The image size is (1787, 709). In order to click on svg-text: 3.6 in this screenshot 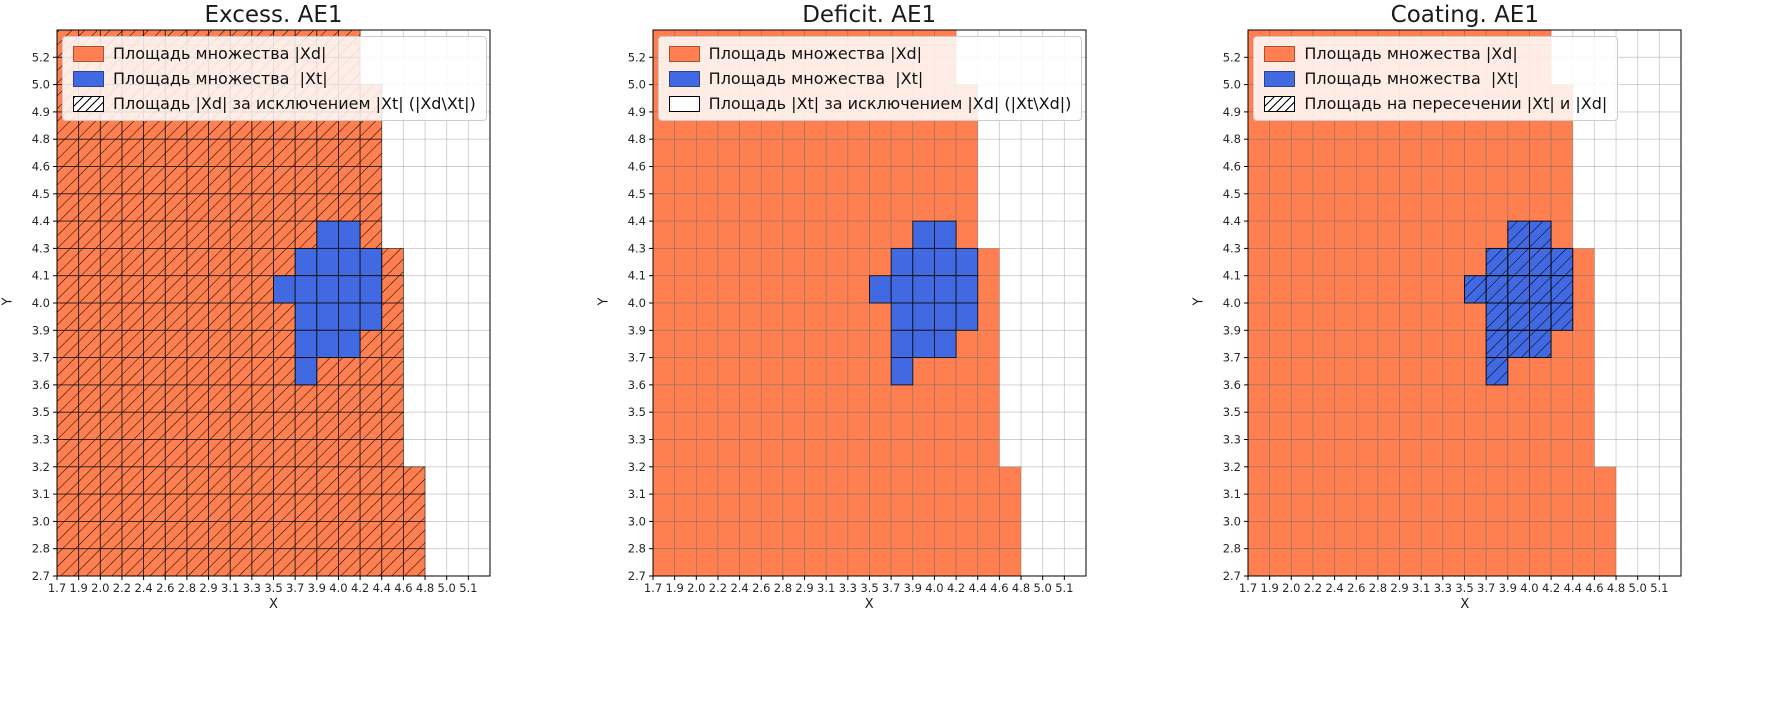, I will do `click(636, 385)`.